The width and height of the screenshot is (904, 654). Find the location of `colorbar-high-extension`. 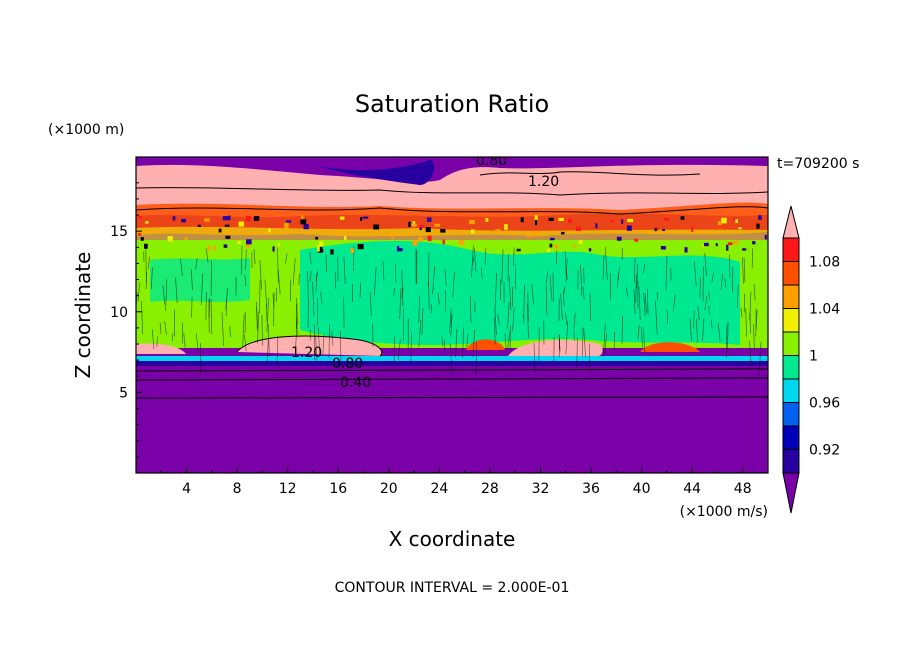

colorbar-high-extension is located at coordinates (791, 222).